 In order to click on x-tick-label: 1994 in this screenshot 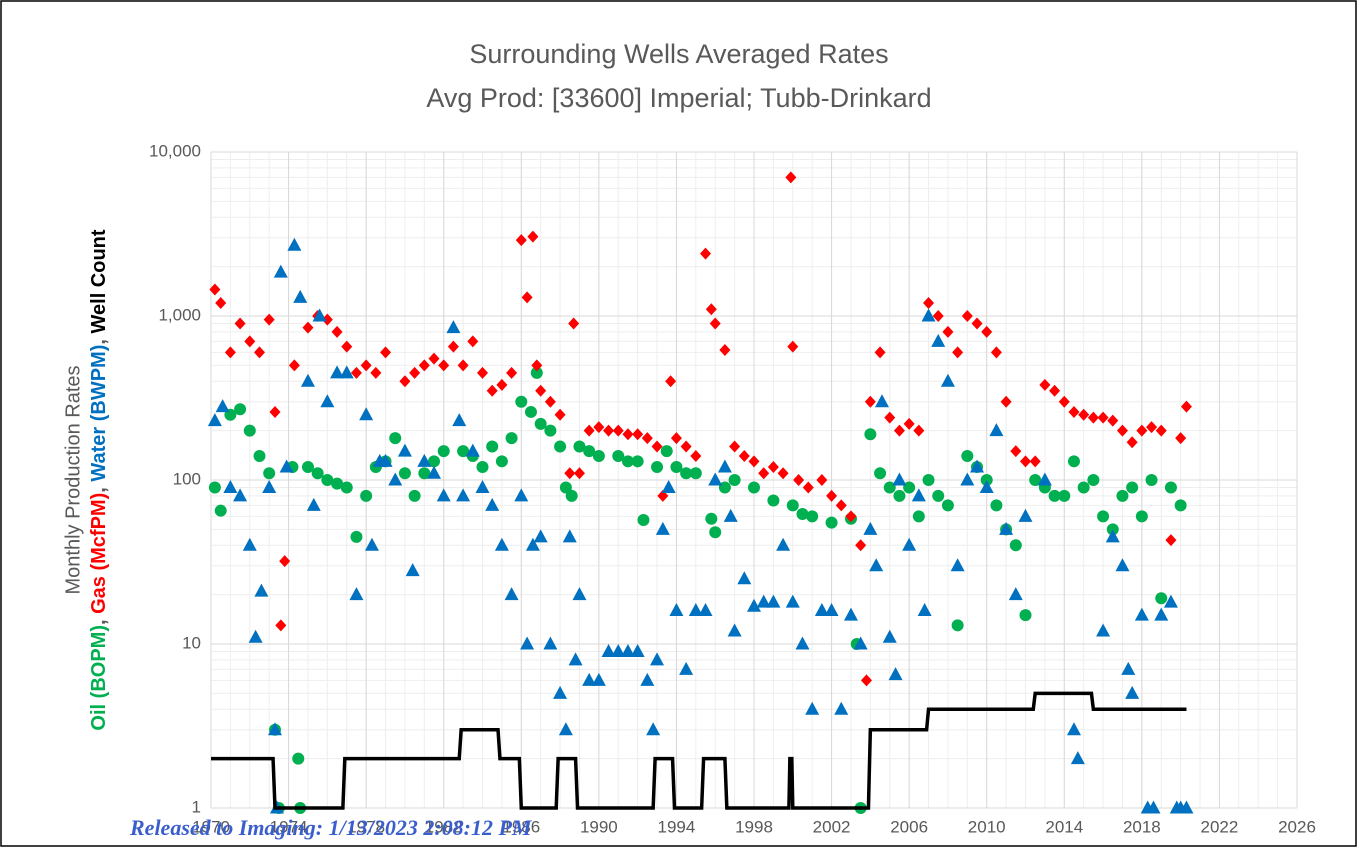, I will do `click(677, 826)`.